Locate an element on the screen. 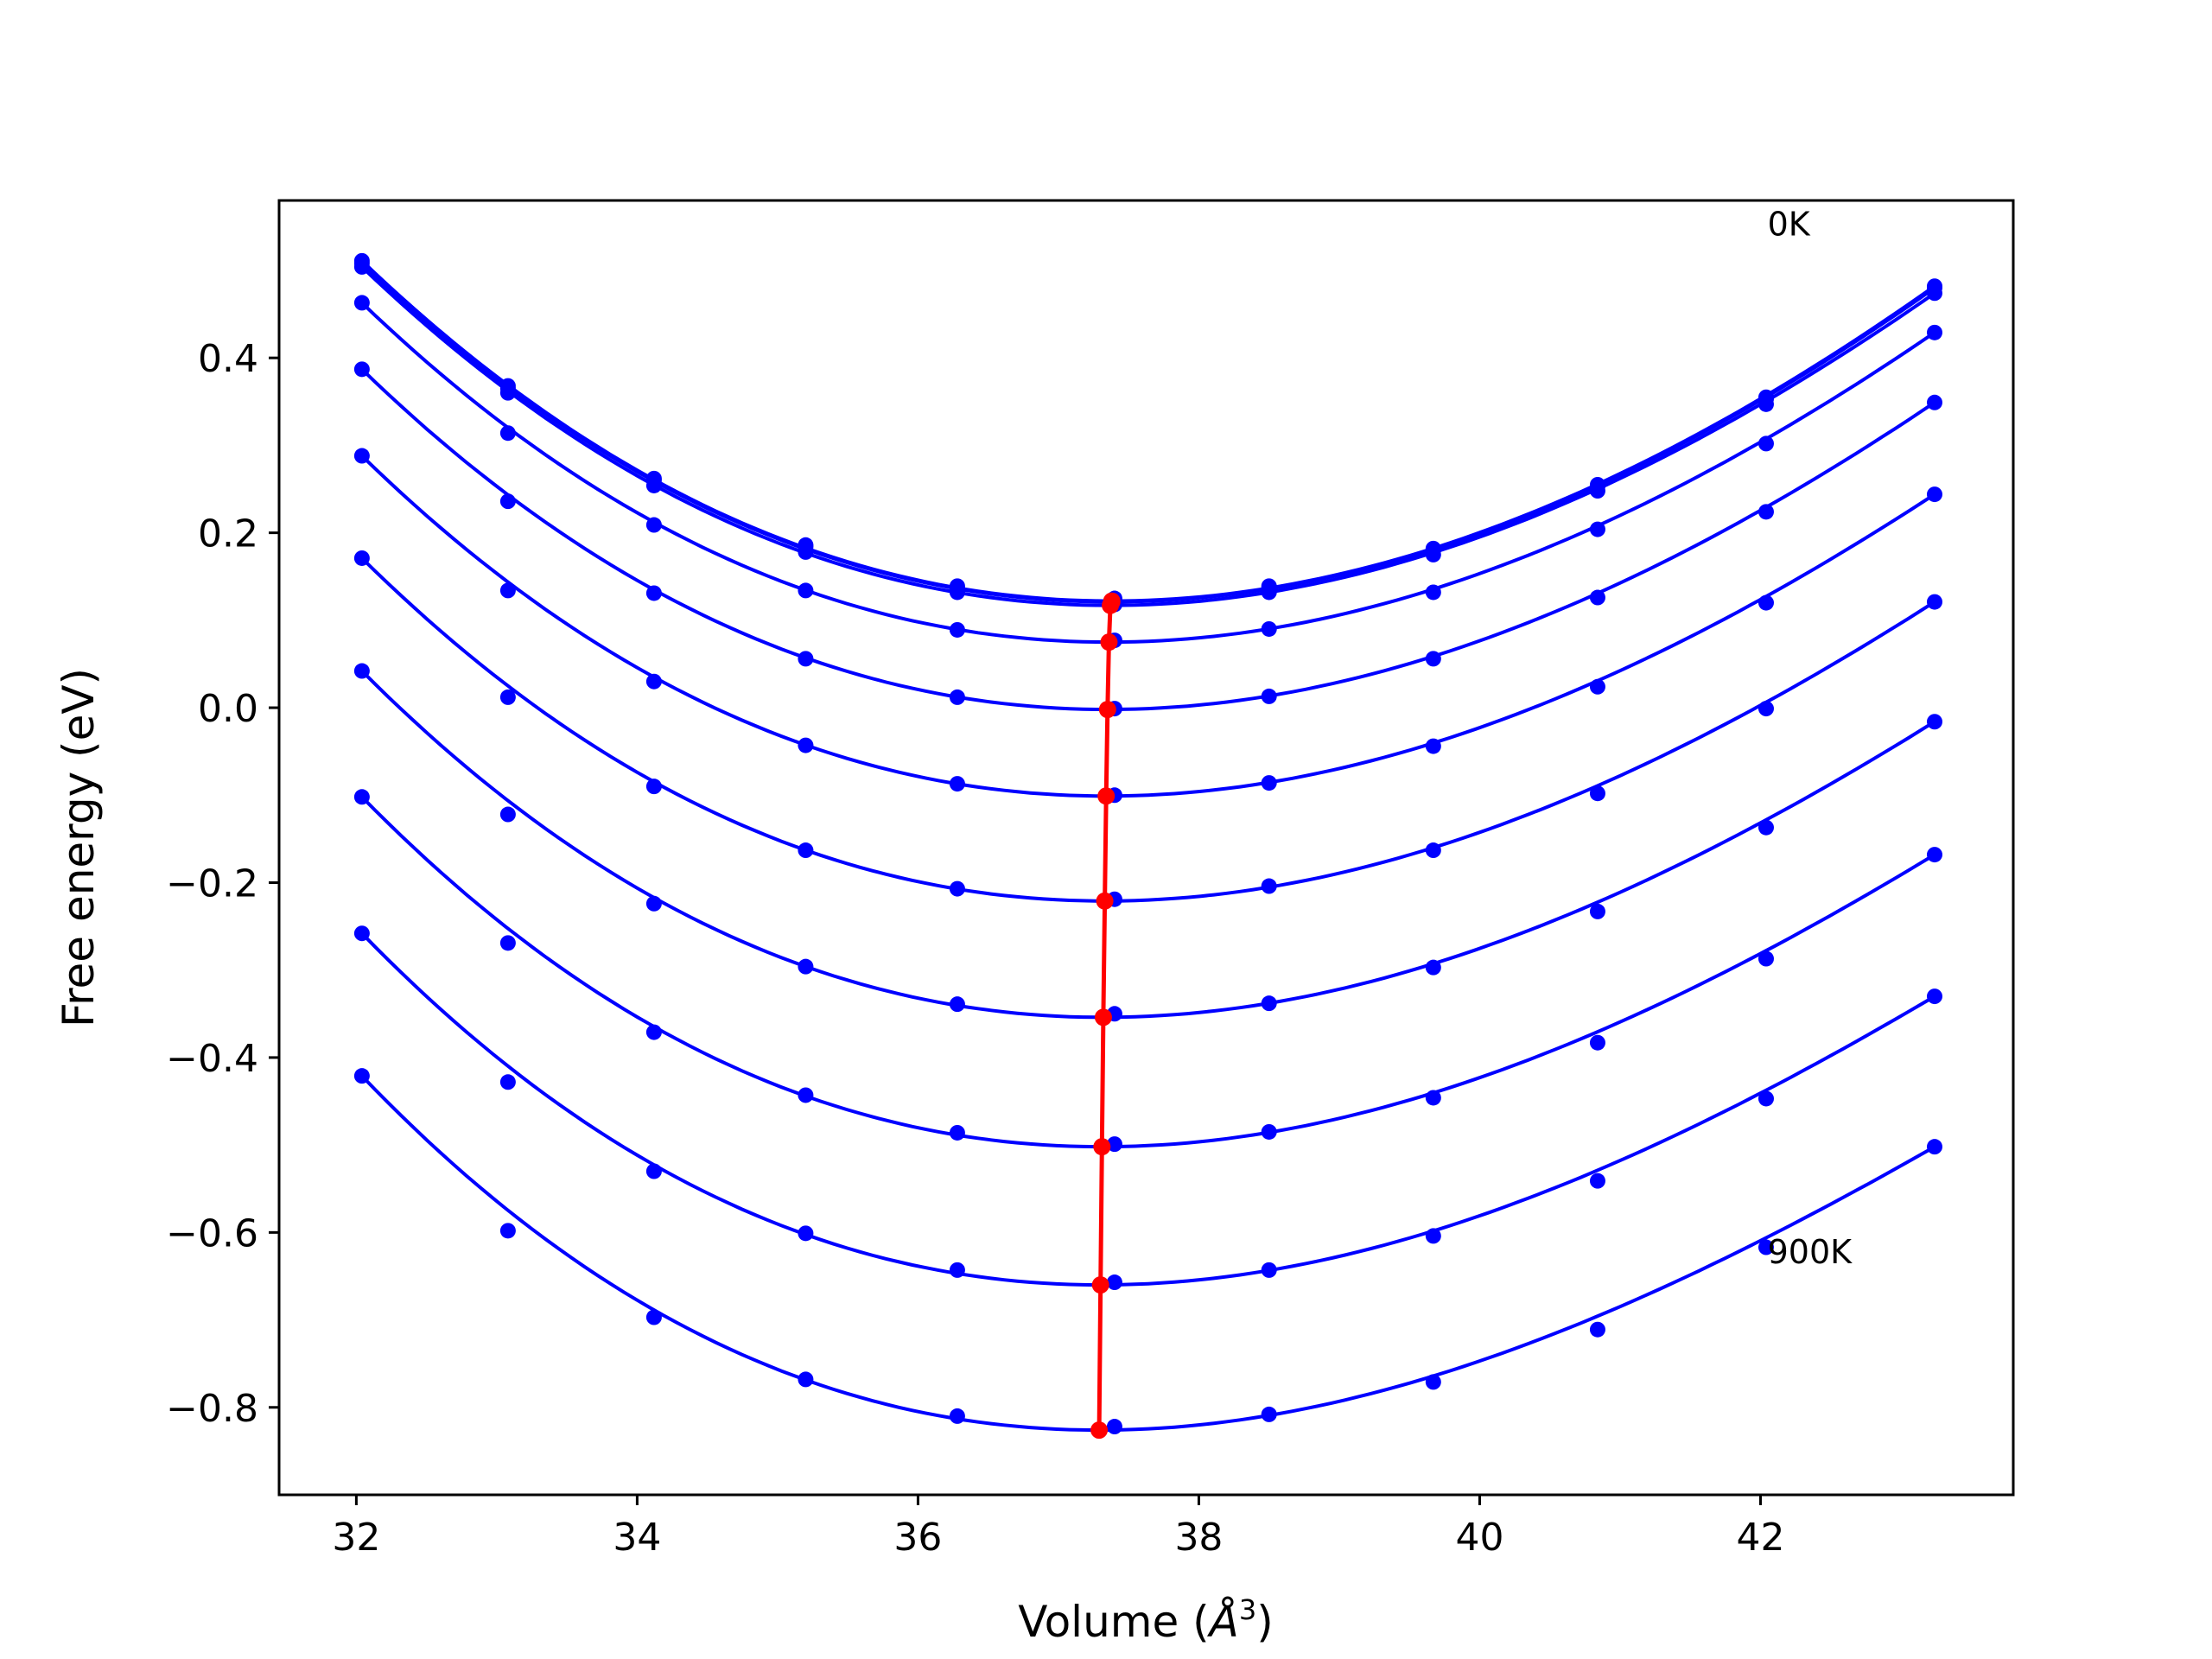 The image size is (2212, 1659). x-tick-label: 38 is located at coordinates (1198, 1538).